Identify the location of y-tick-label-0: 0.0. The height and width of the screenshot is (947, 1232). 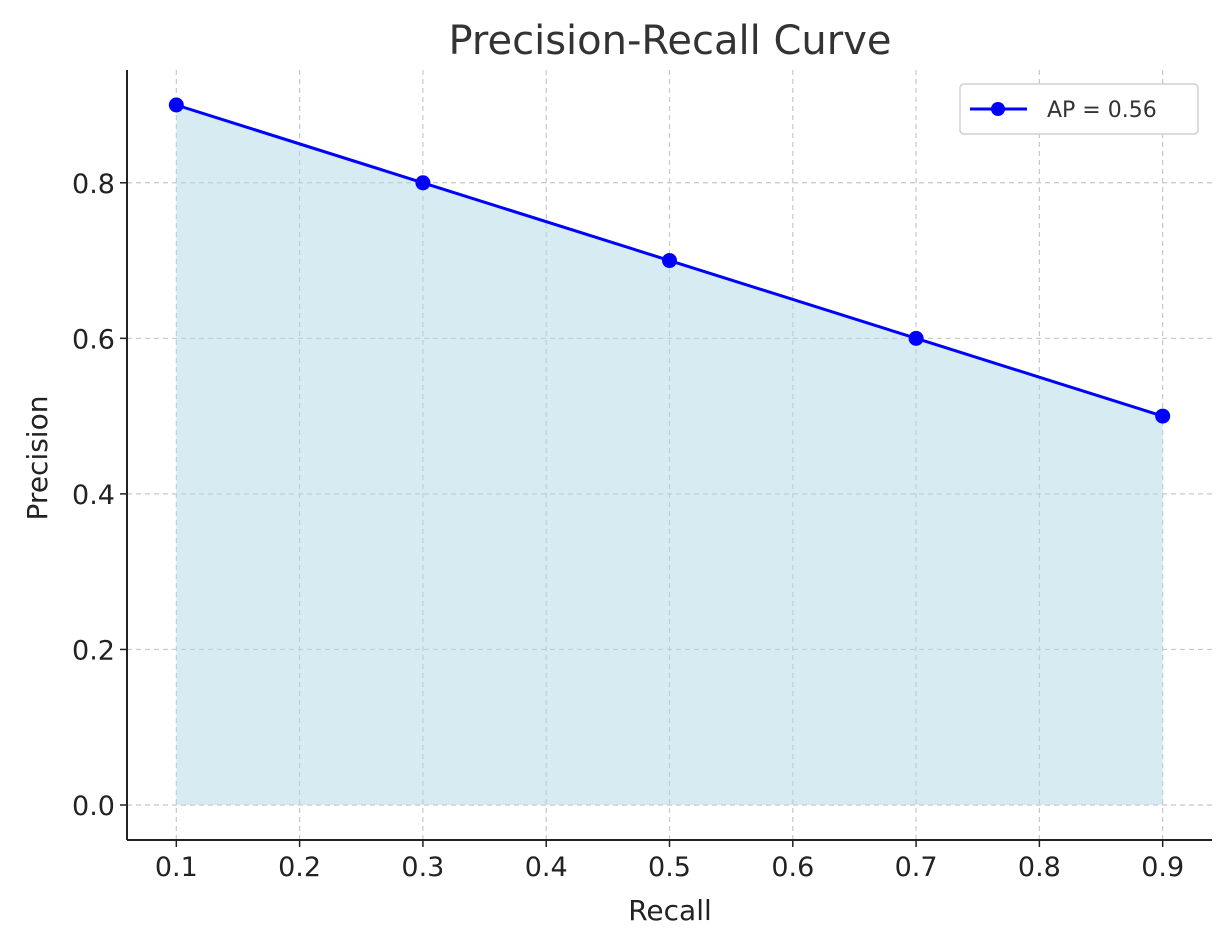
(93, 806).